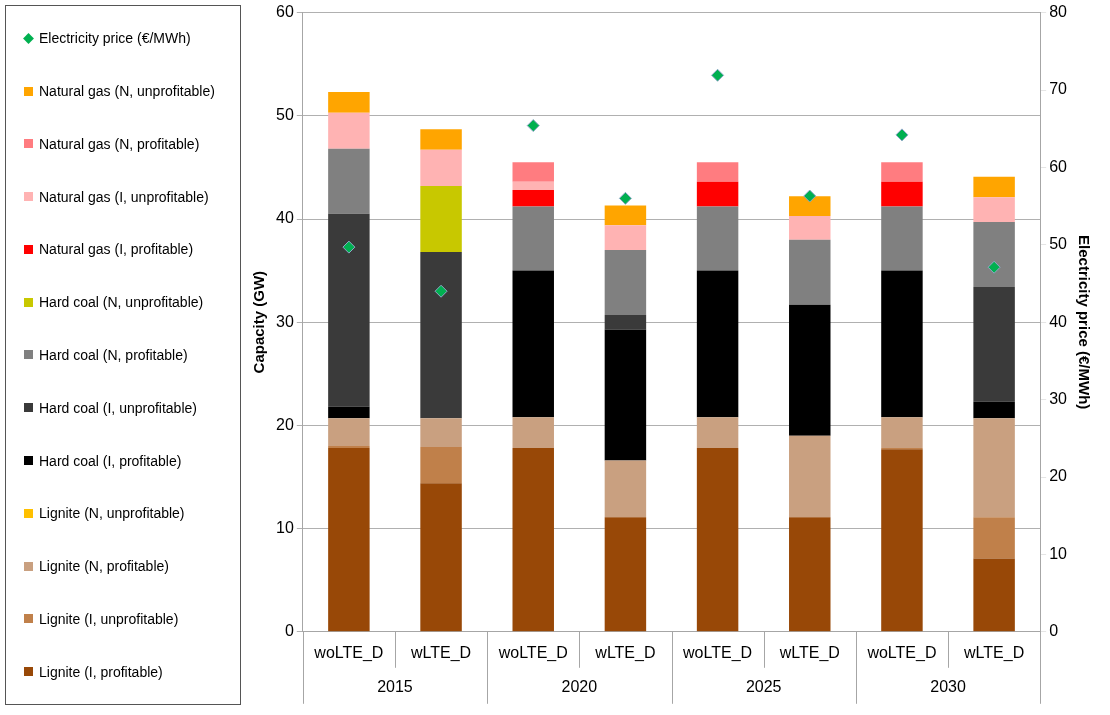 The width and height of the screenshot is (1110, 715). What do you see at coordinates (285, 218) in the screenshot?
I see `y-tick-label: 40` at bounding box center [285, 218].